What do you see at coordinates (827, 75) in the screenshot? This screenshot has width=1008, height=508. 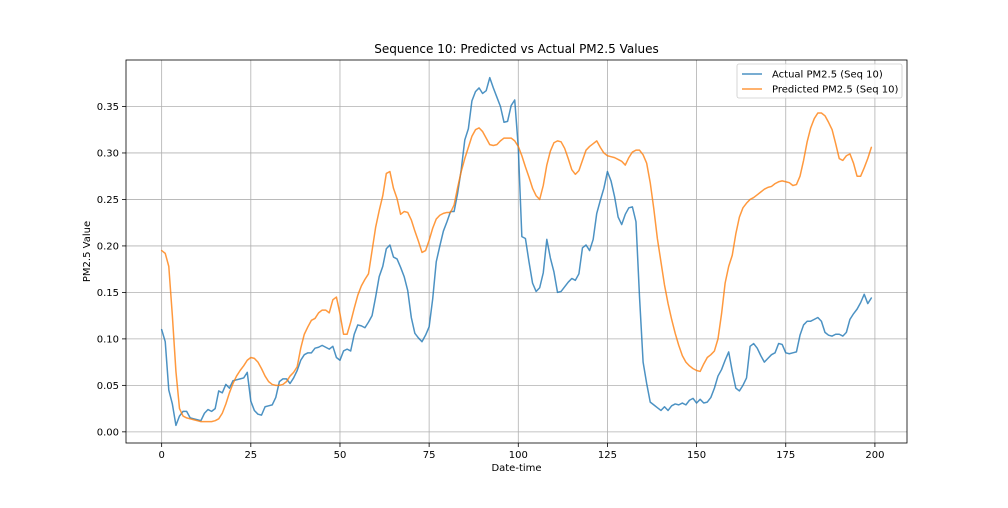 I see `legend-label-actual: Actual PM2.5 (Seq 10)` at bounding box center [827, 75].